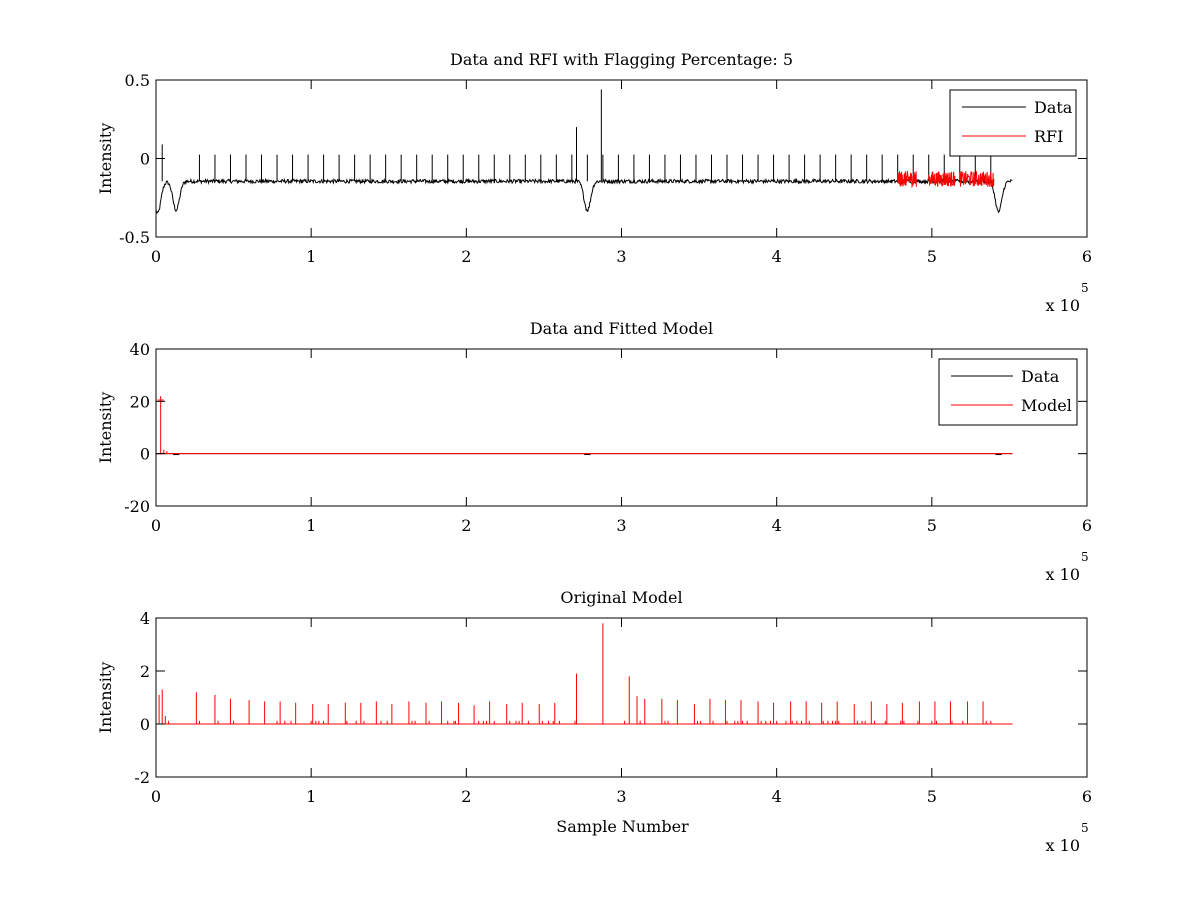 This screenshot has height=900, width=1200. Describe the element at coordinates (137, 506) in the screenshot. I see `y-tick-label: -20` at that location.